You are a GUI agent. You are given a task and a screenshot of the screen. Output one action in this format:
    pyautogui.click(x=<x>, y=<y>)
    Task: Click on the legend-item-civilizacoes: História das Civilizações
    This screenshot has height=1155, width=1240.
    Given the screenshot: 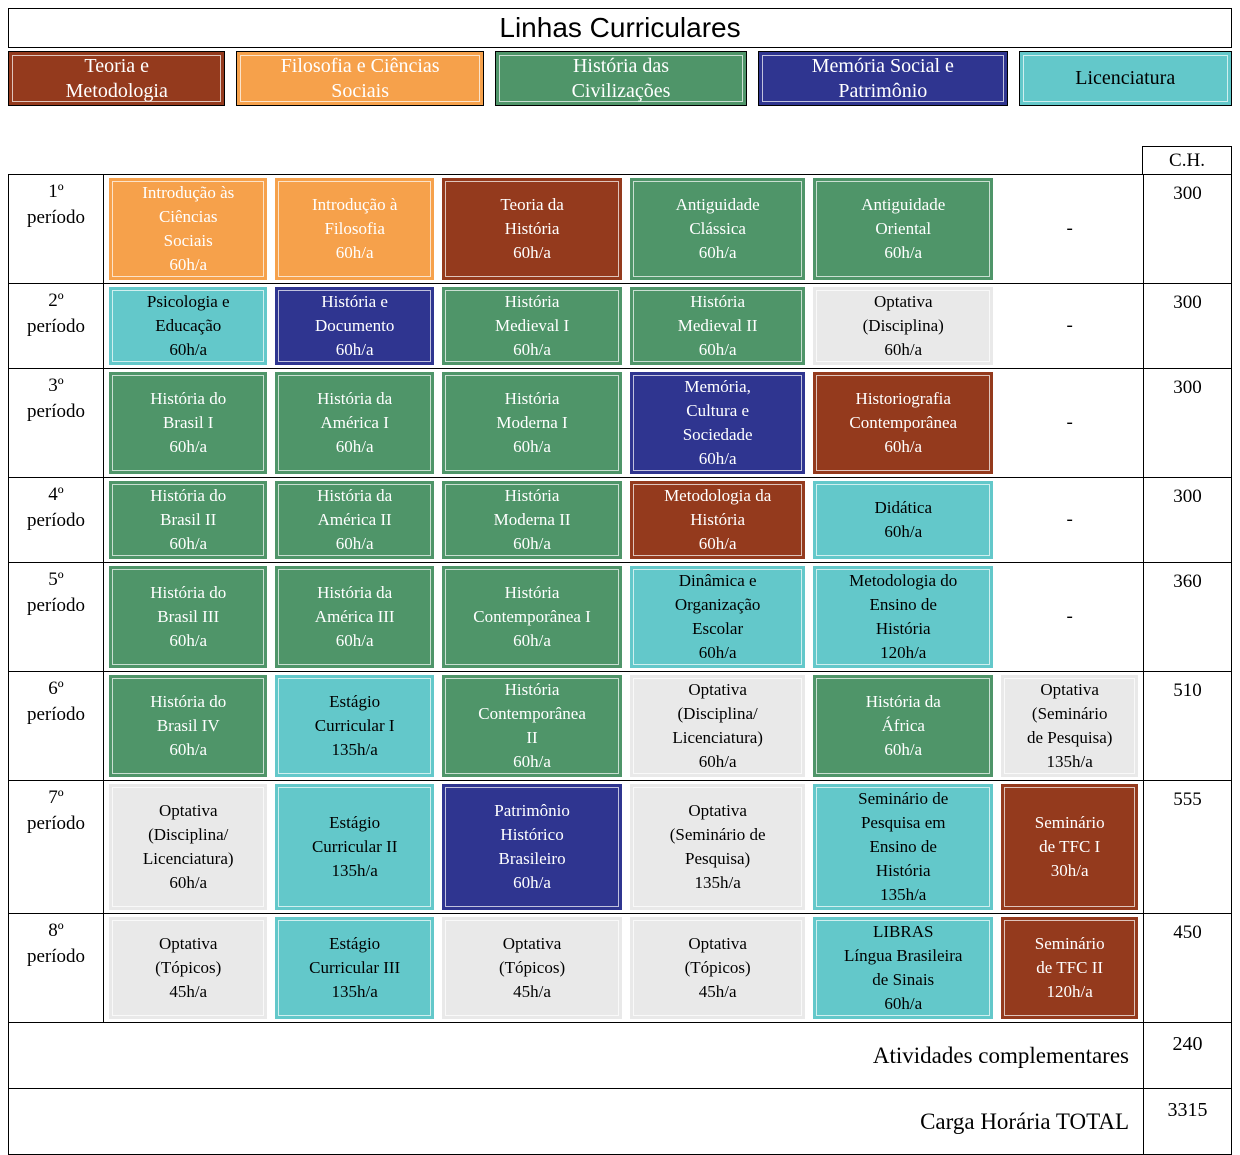 What is the action you would take?
    pyautogui.click(x=621, y=78)
    